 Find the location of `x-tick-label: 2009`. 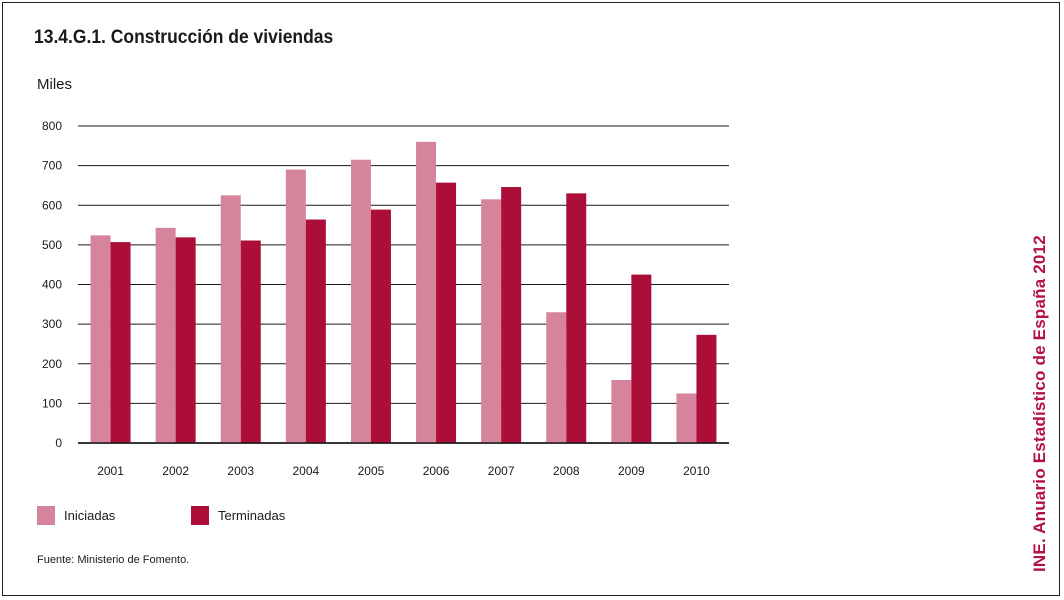

x-tick-label: 2009 is located at coordinates (631, 471).